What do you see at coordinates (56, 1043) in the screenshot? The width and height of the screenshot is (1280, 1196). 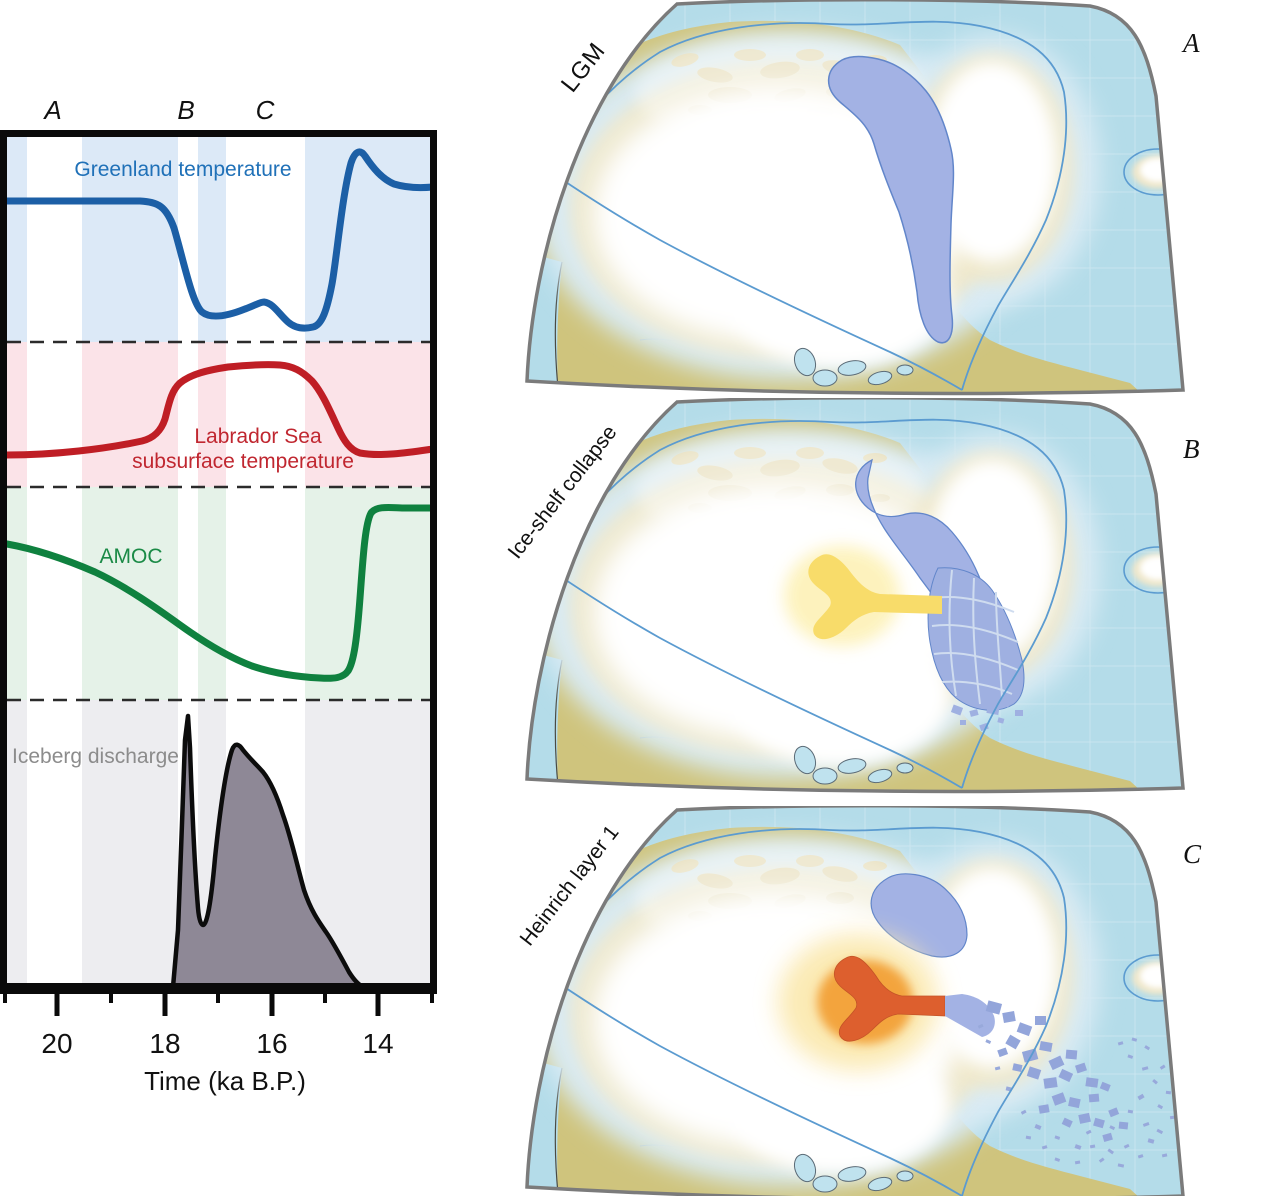 I see `x-tick-20: 20` at bounding box center [56, 1043].